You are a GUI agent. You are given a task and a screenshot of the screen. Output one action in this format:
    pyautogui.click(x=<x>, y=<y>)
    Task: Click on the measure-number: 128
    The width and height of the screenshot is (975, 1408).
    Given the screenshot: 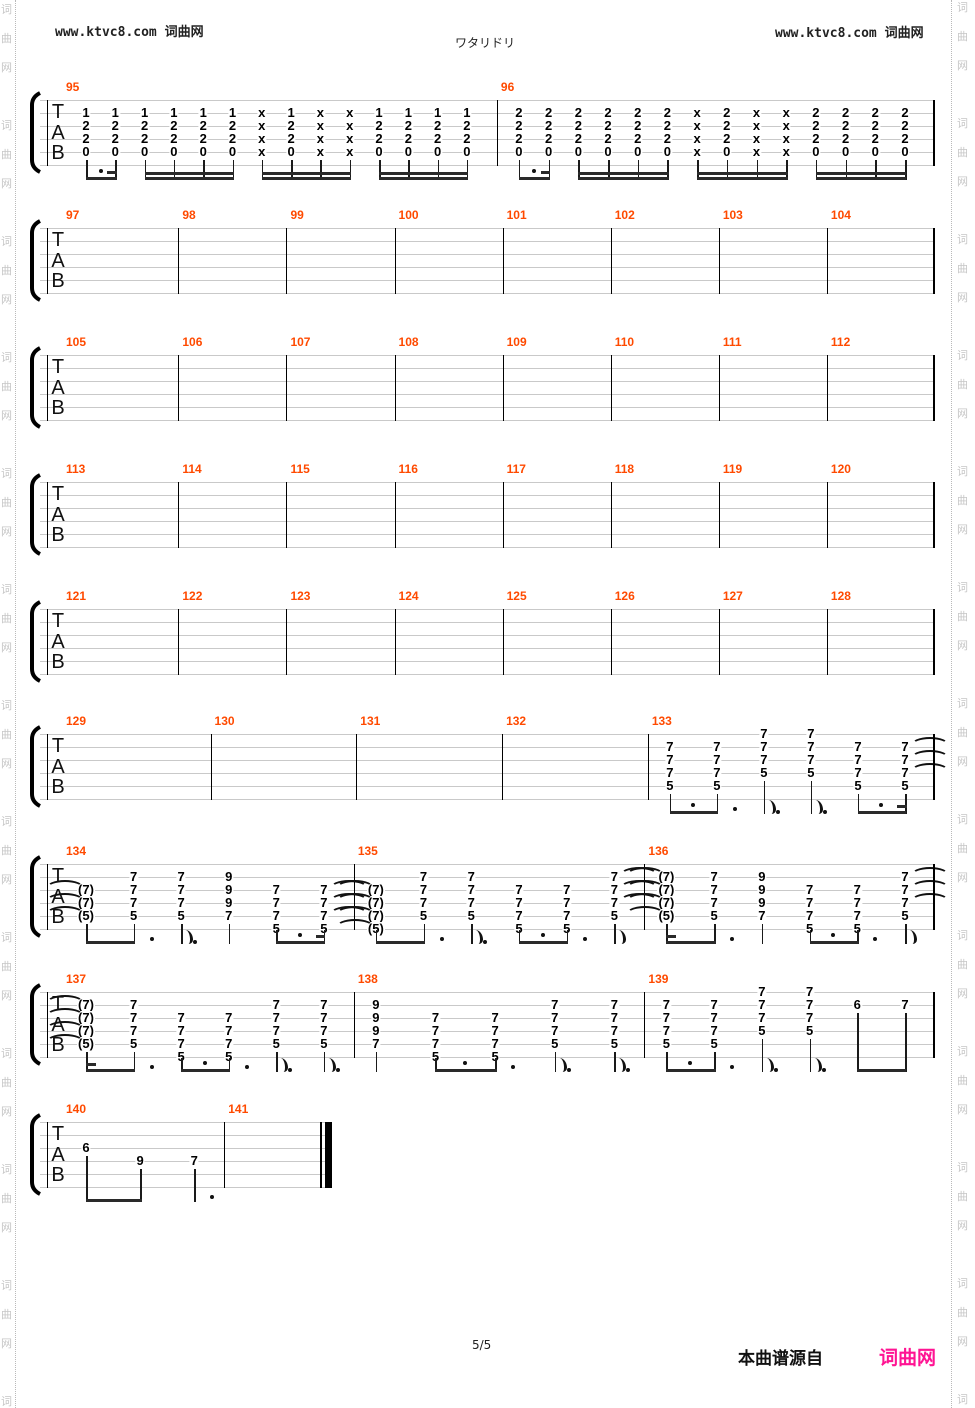 What is the action you would take?
    pyautogui.click(x=840, y=596)
    